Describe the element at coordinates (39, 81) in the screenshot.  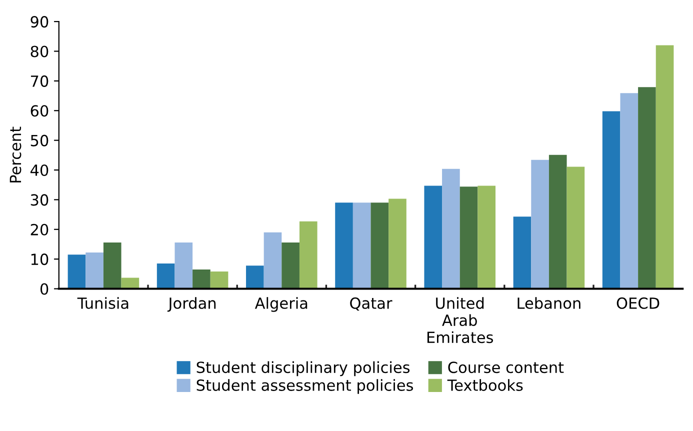
I see `y-tick-label: 70` at that location.